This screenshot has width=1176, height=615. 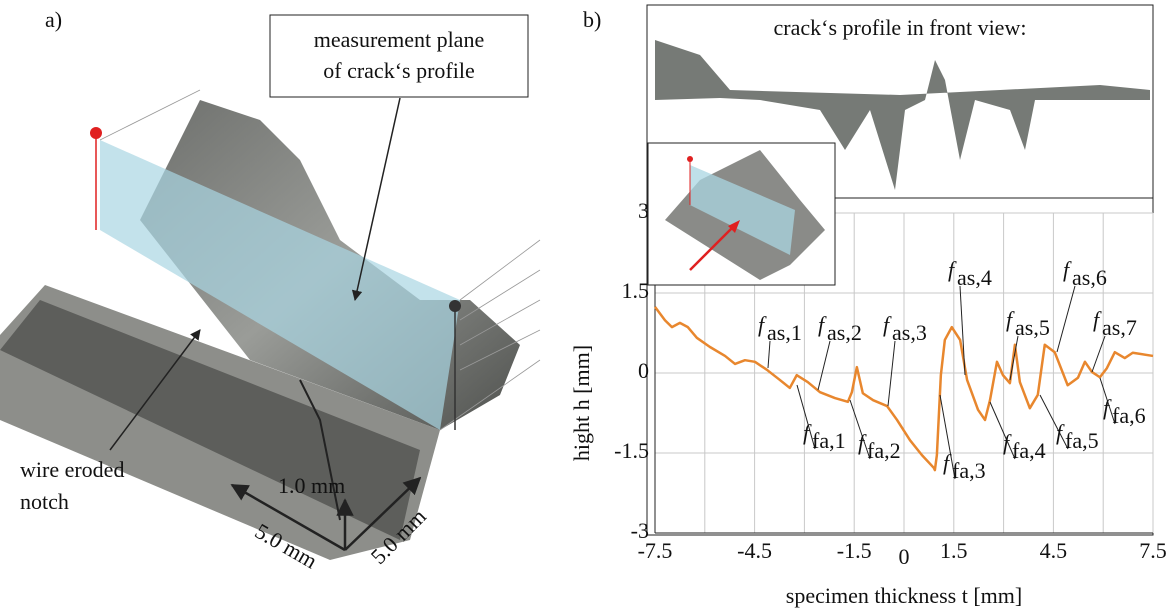 What do you see at coordinates (592, 19) in the screenshot?
I see `panel-label: b)` at bounding box center [592, 19].